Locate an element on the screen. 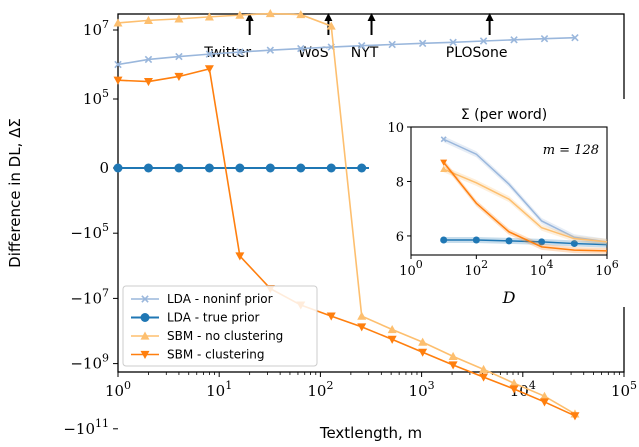  legend-entry: LDA - noninf prior is located at coordinates (202, 299).